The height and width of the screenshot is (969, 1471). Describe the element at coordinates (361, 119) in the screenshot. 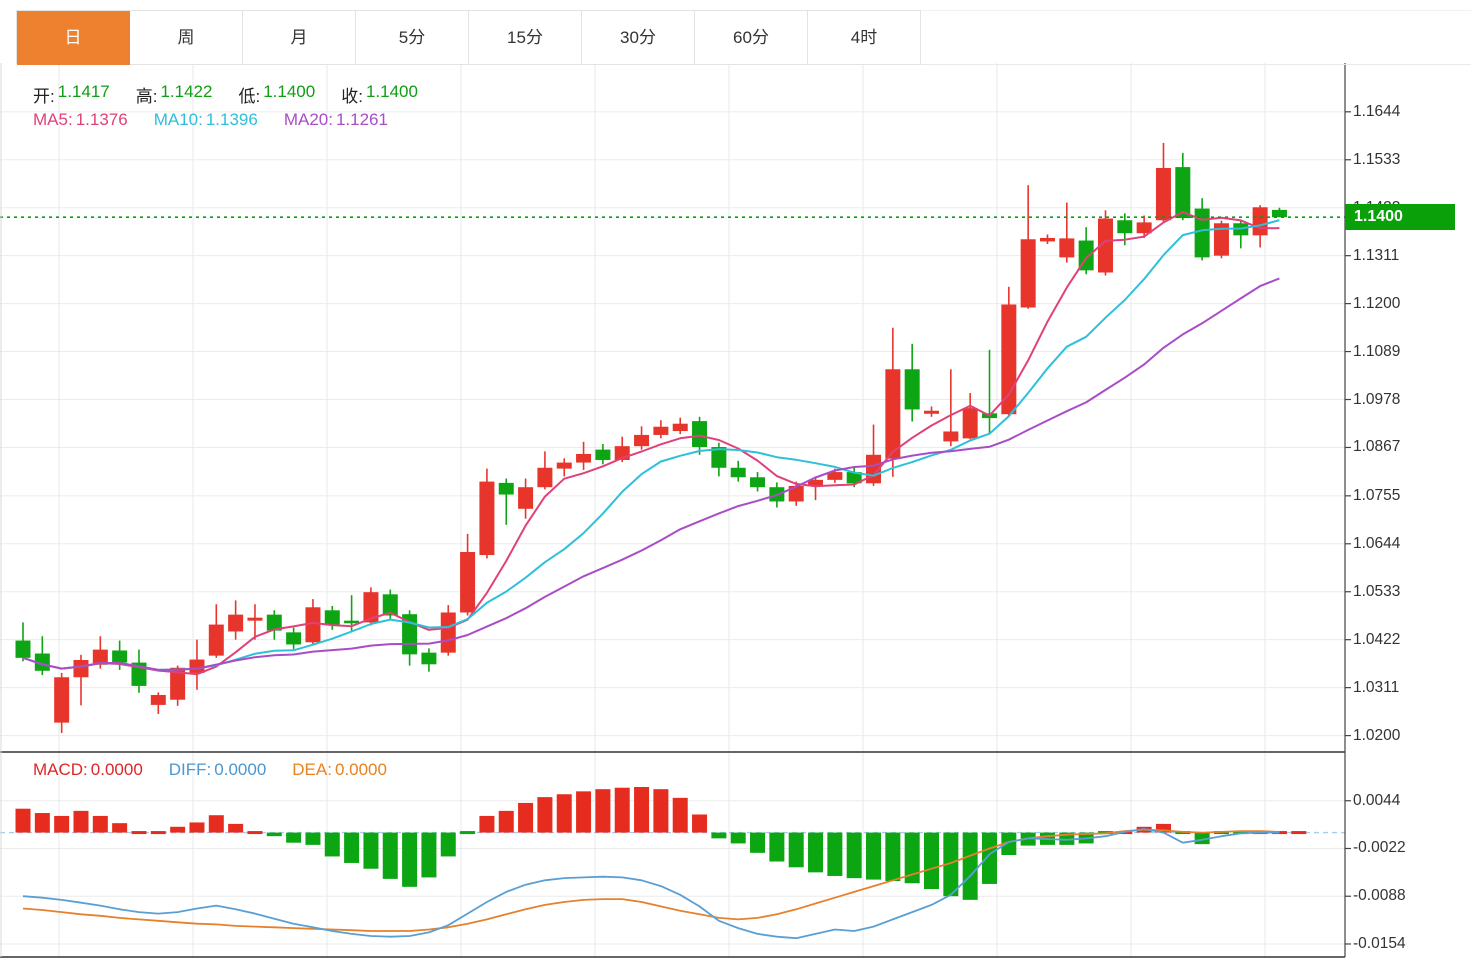

I see `ma-legend-value: 1.1261` at that location.